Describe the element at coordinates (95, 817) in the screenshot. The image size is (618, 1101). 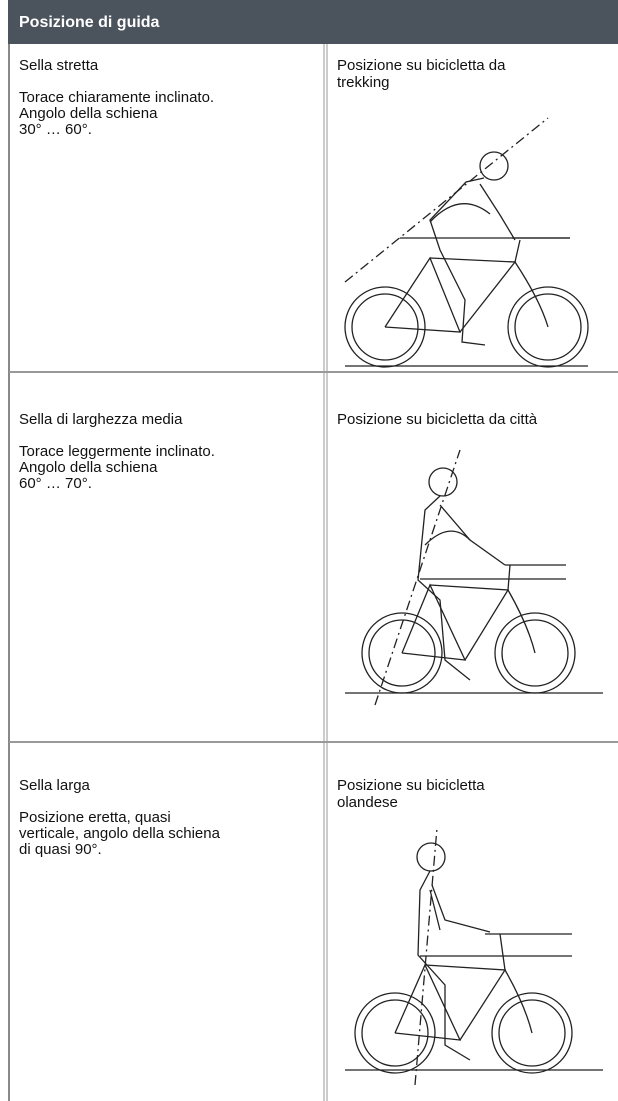
I see `description-line: Posizione eretta, quasi` at that location.